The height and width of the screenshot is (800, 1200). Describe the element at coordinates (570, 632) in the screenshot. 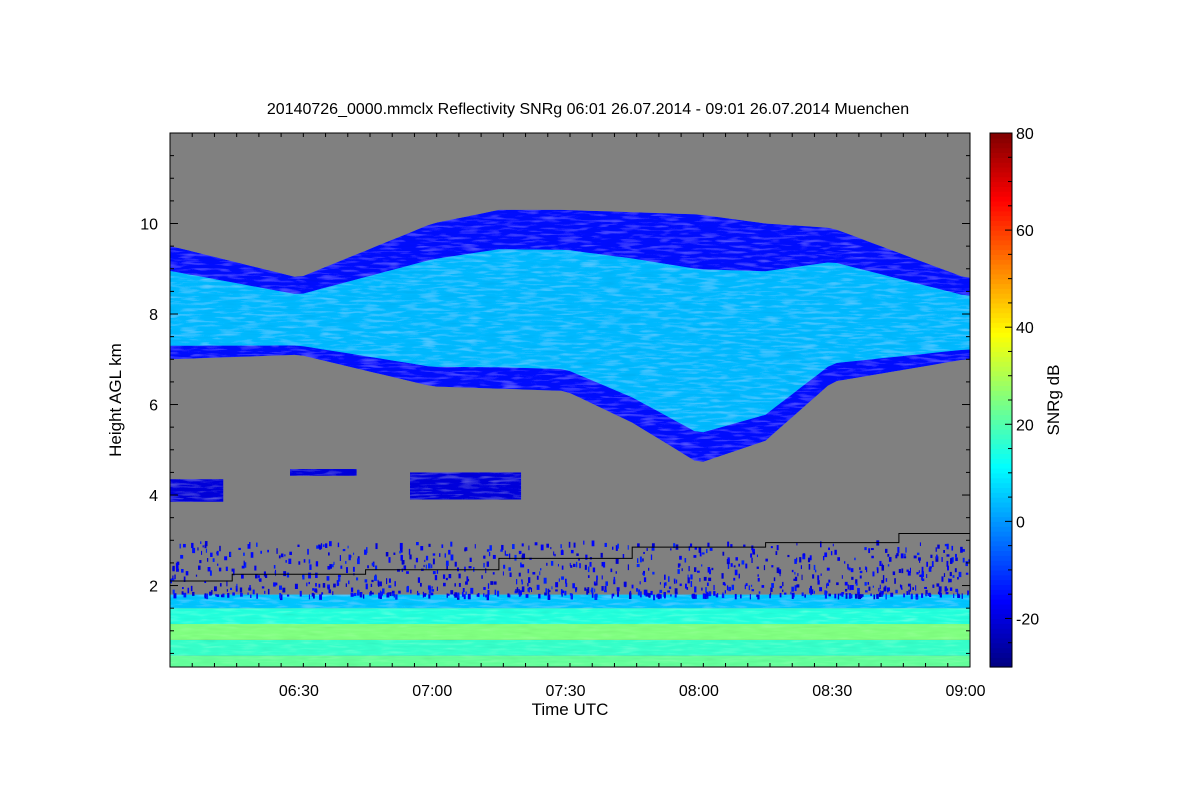

I see `boundary-layer-echo-band` at that location.